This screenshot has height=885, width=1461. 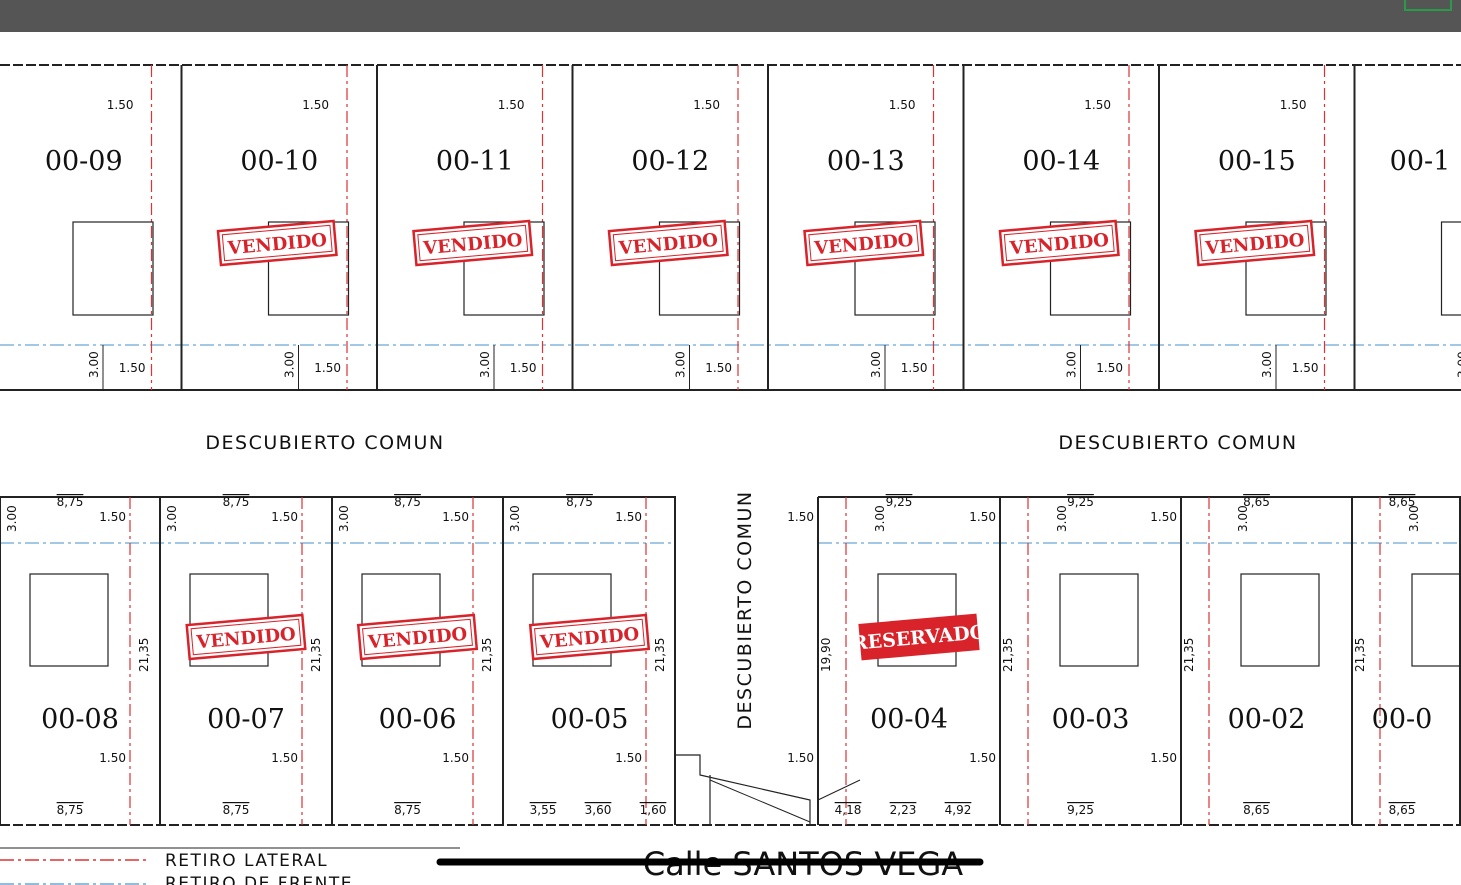 What do you see at coordinates (1420, 161) in the screenshot?
I see `lot-label: 00-1` at bounding box center [1420, 161].